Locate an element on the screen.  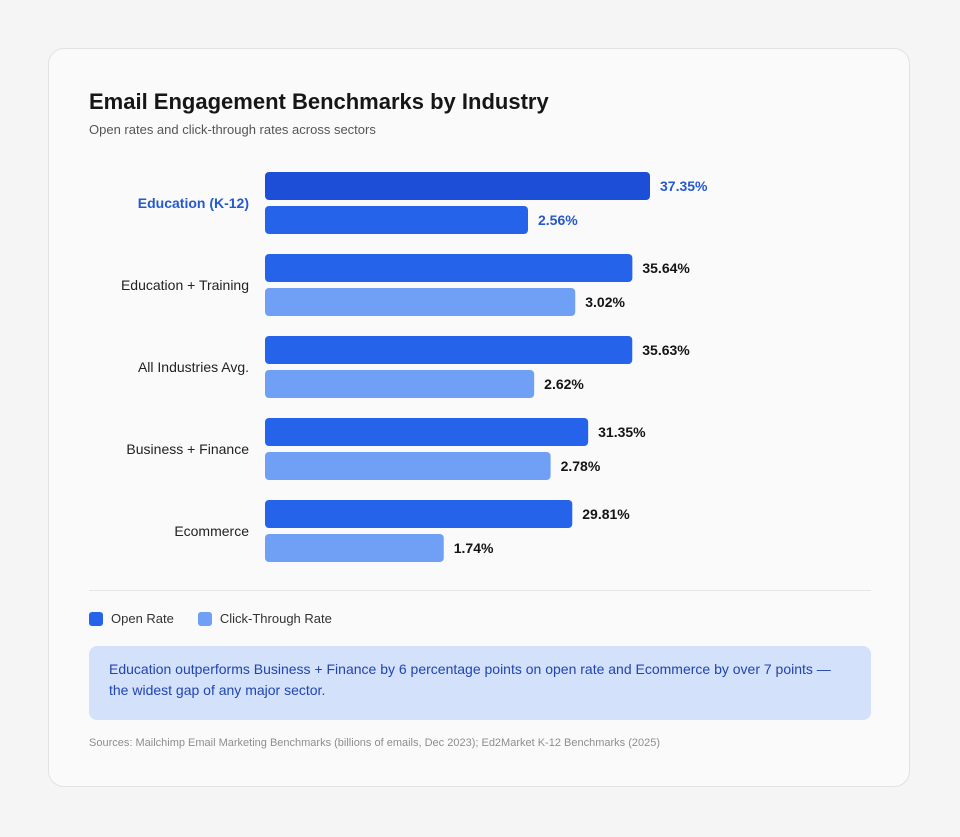
value-label-open-rate-all-industries-avg: 35.63% is located at coordinates (666, 350).